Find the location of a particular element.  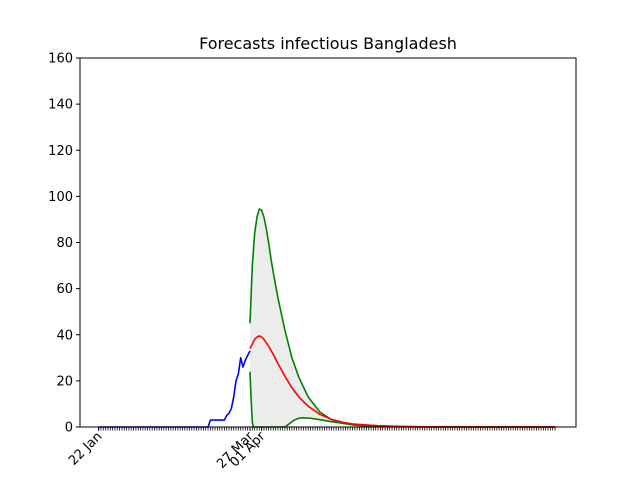

y-tick-label: 140 is located at coordinates (60, 105).